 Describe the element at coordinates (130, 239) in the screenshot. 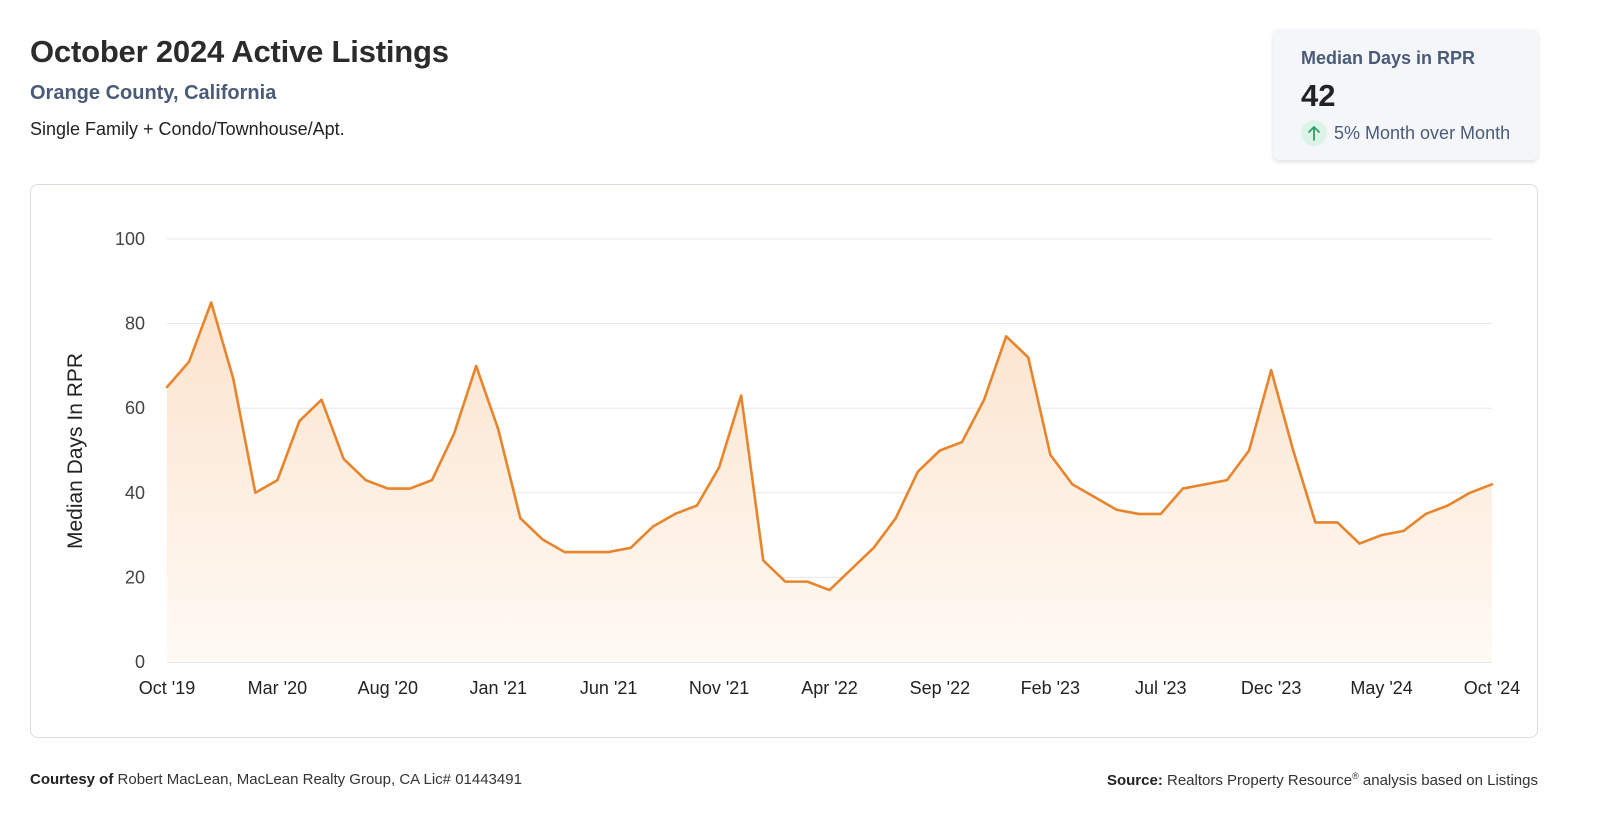

I see `y-tick-label: 100` at that location.